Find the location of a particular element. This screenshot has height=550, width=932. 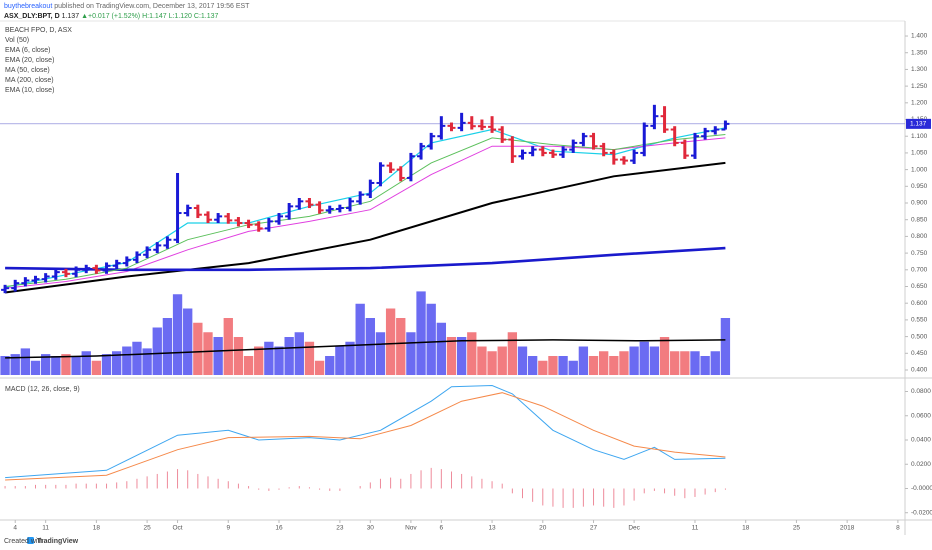

x-tick-label: 11 is located at coordinates (45, 528).